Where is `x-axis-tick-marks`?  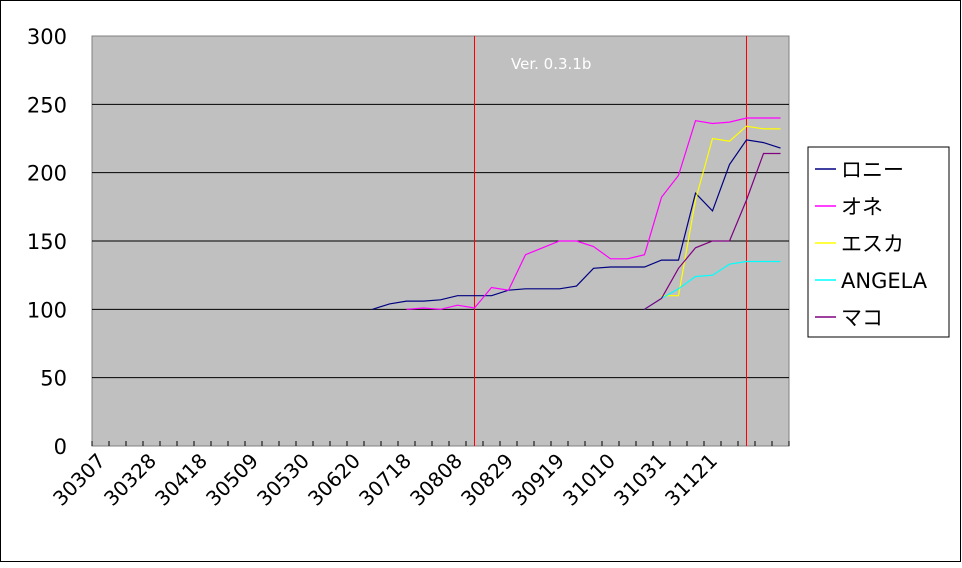 x-axis-tick-marks is located at coordinates (440, 443).